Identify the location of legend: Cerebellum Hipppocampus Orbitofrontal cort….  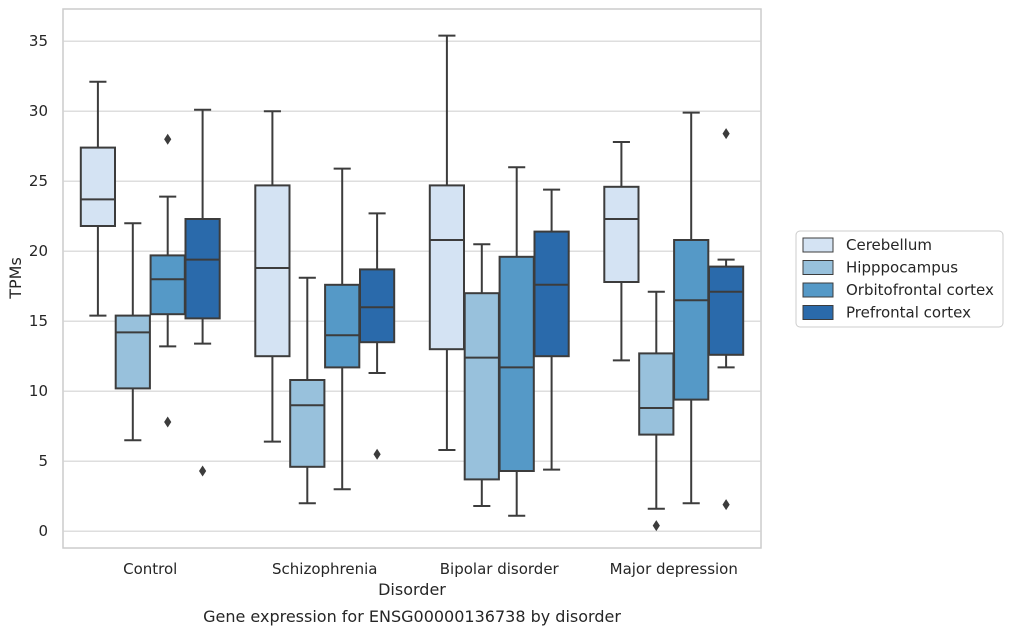
(899, 279).